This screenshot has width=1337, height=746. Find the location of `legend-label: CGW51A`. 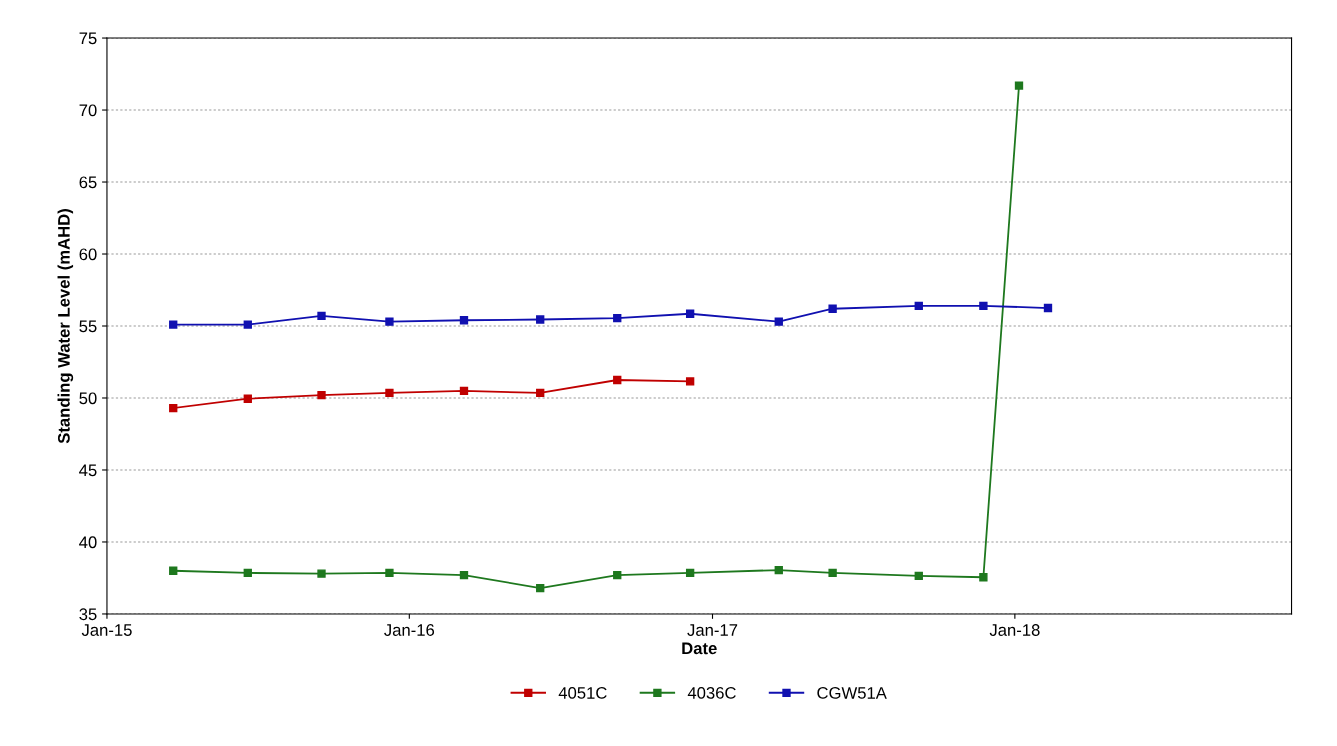

legend-label: CGW51A is located at coordinates (852, 692).